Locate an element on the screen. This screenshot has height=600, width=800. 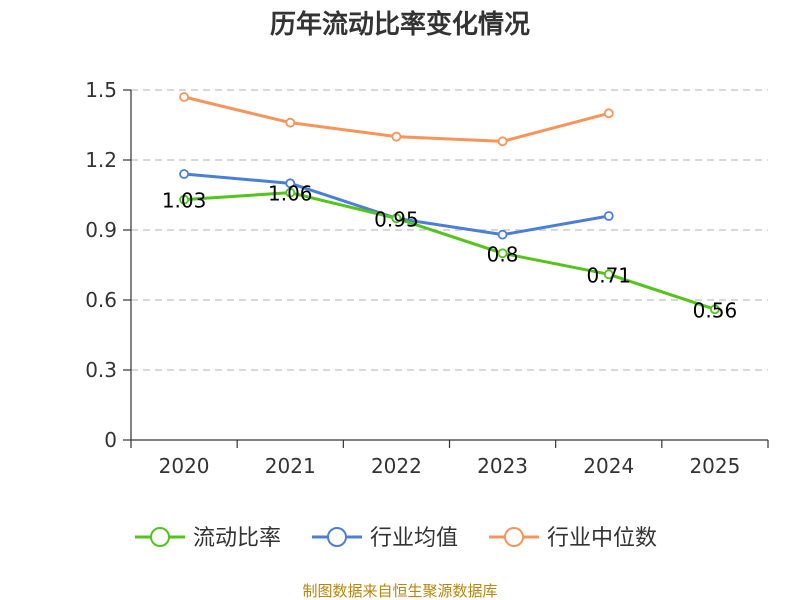
y-tick-label: 1.5 is located at coordinates (101, 90).